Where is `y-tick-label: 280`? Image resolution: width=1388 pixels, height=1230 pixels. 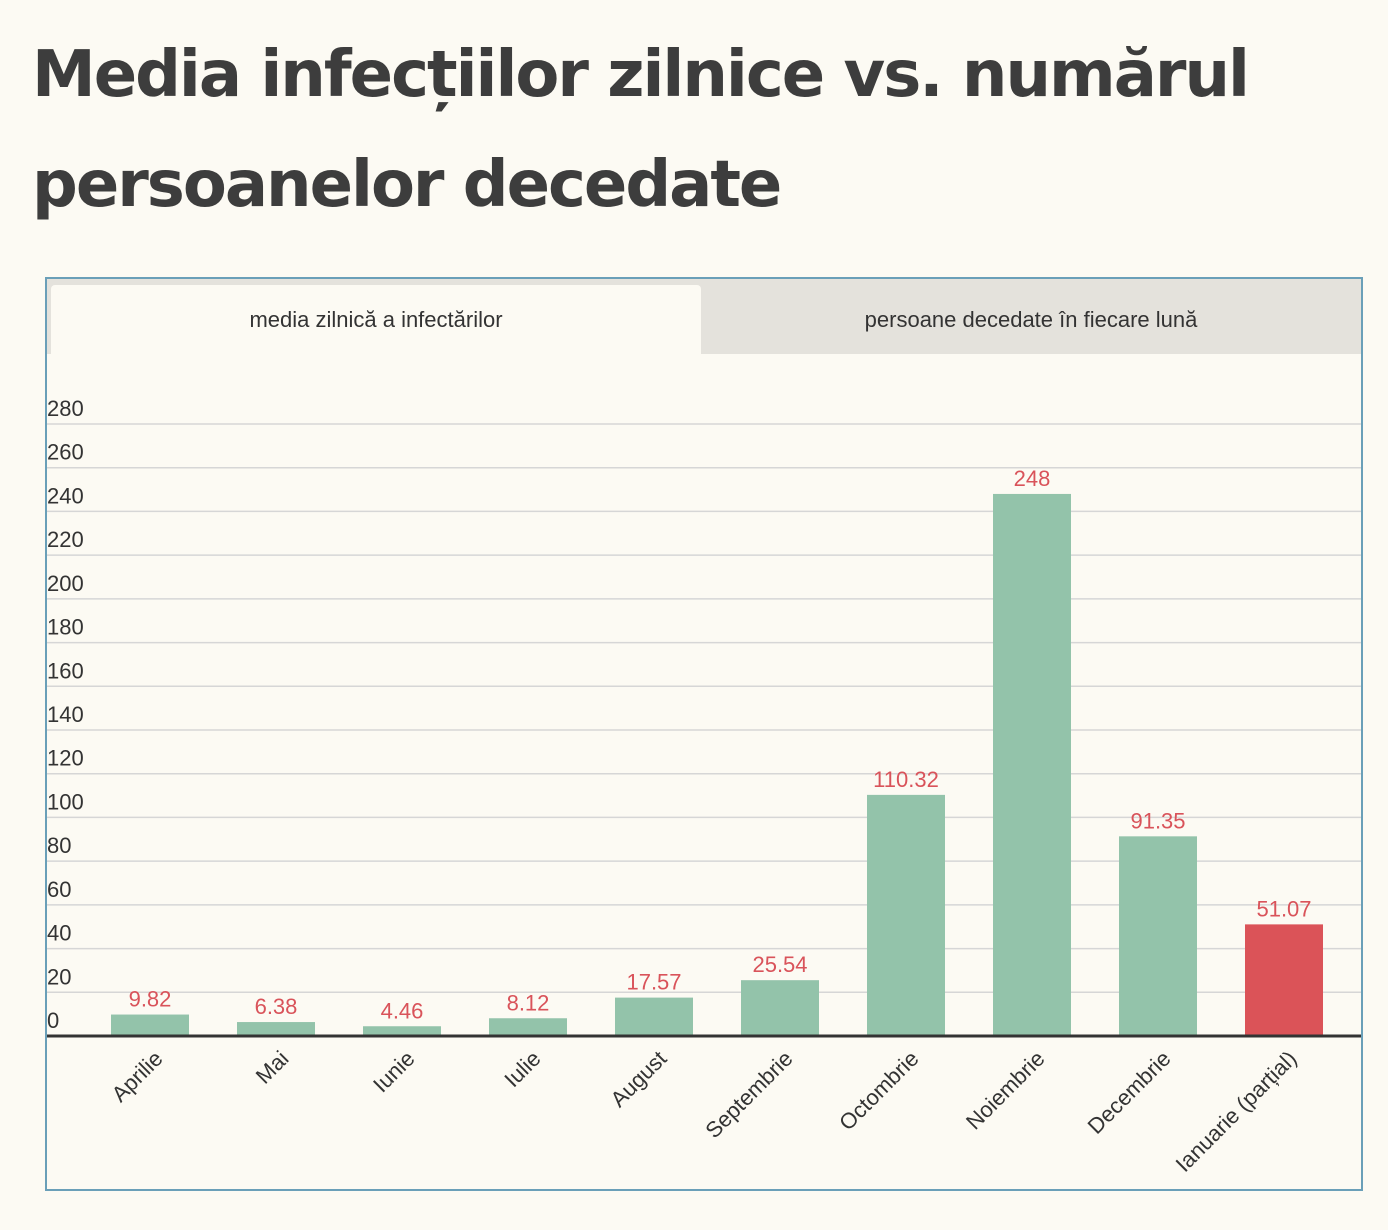 y-tick-label: 280 is located at coordinates (65, 408).